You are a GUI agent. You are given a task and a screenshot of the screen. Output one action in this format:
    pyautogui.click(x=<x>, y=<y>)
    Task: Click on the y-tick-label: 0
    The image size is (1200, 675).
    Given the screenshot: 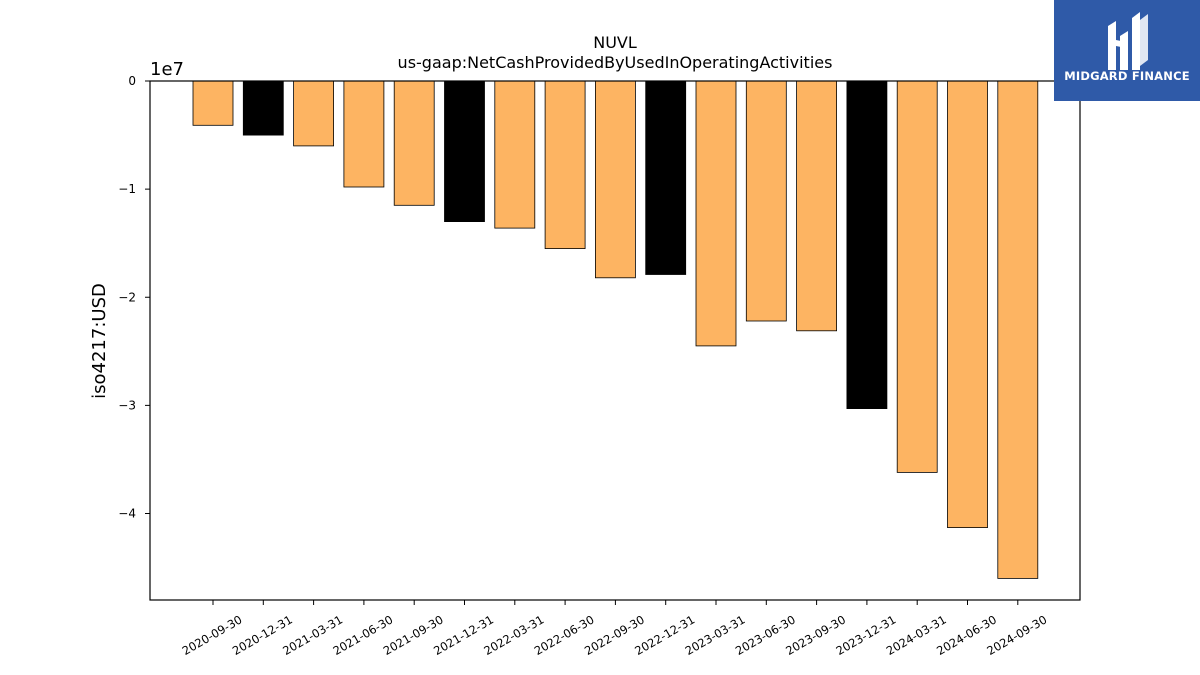 What is the action you would take?
    pyautogui.click(x=132, y=81)
    